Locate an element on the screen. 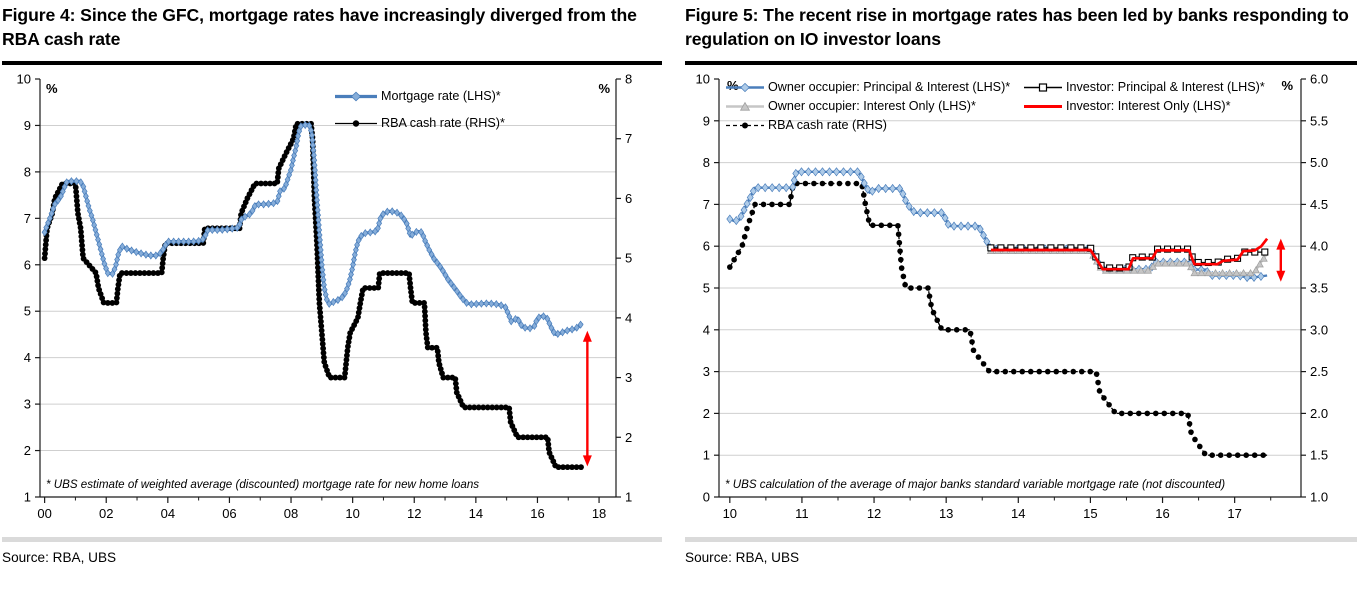 This screenshot has height=590, width=1359. legend-item-mortgage-rate: Mortgage rate (LHS)* is located at coordinates (419, 96).